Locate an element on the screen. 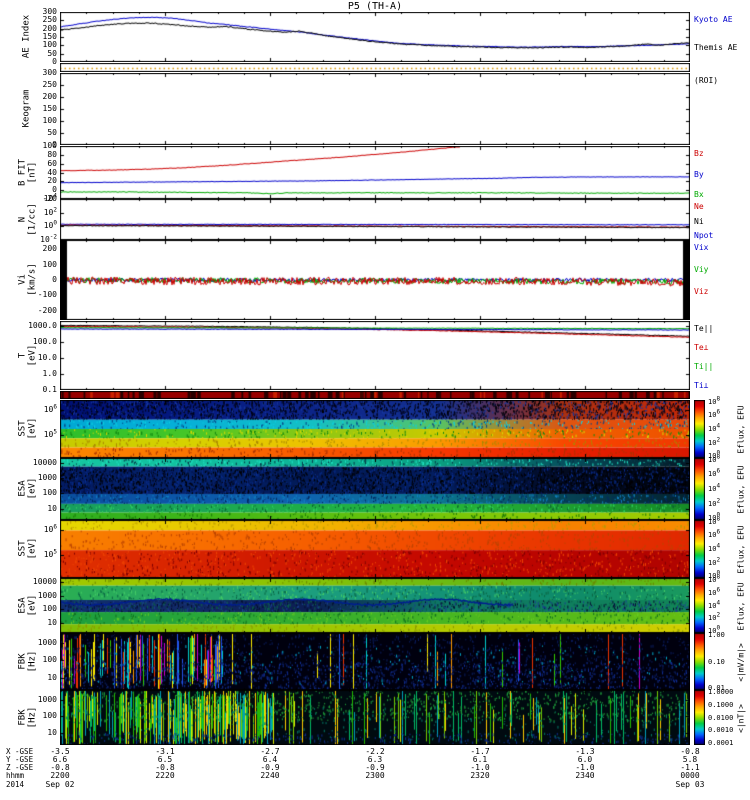 The image size is (750, 800). ytick-t-1: 100.0 is located at coordinates (44, 341).